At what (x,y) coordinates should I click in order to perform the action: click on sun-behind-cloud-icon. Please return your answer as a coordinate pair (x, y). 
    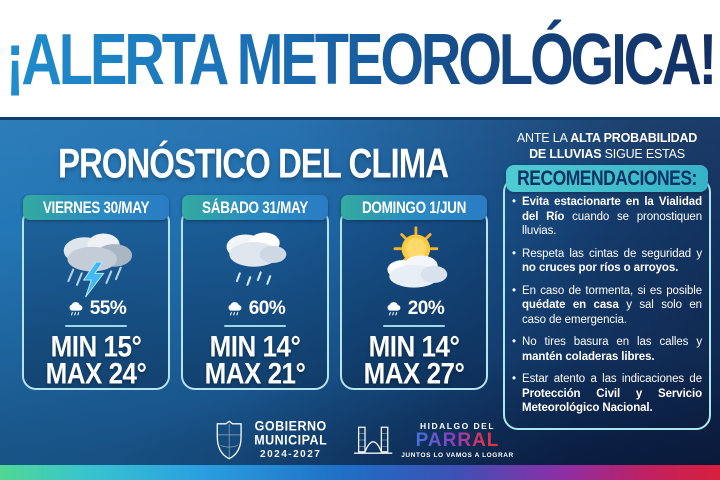
    Looking at the image, I should click on (417, 257).